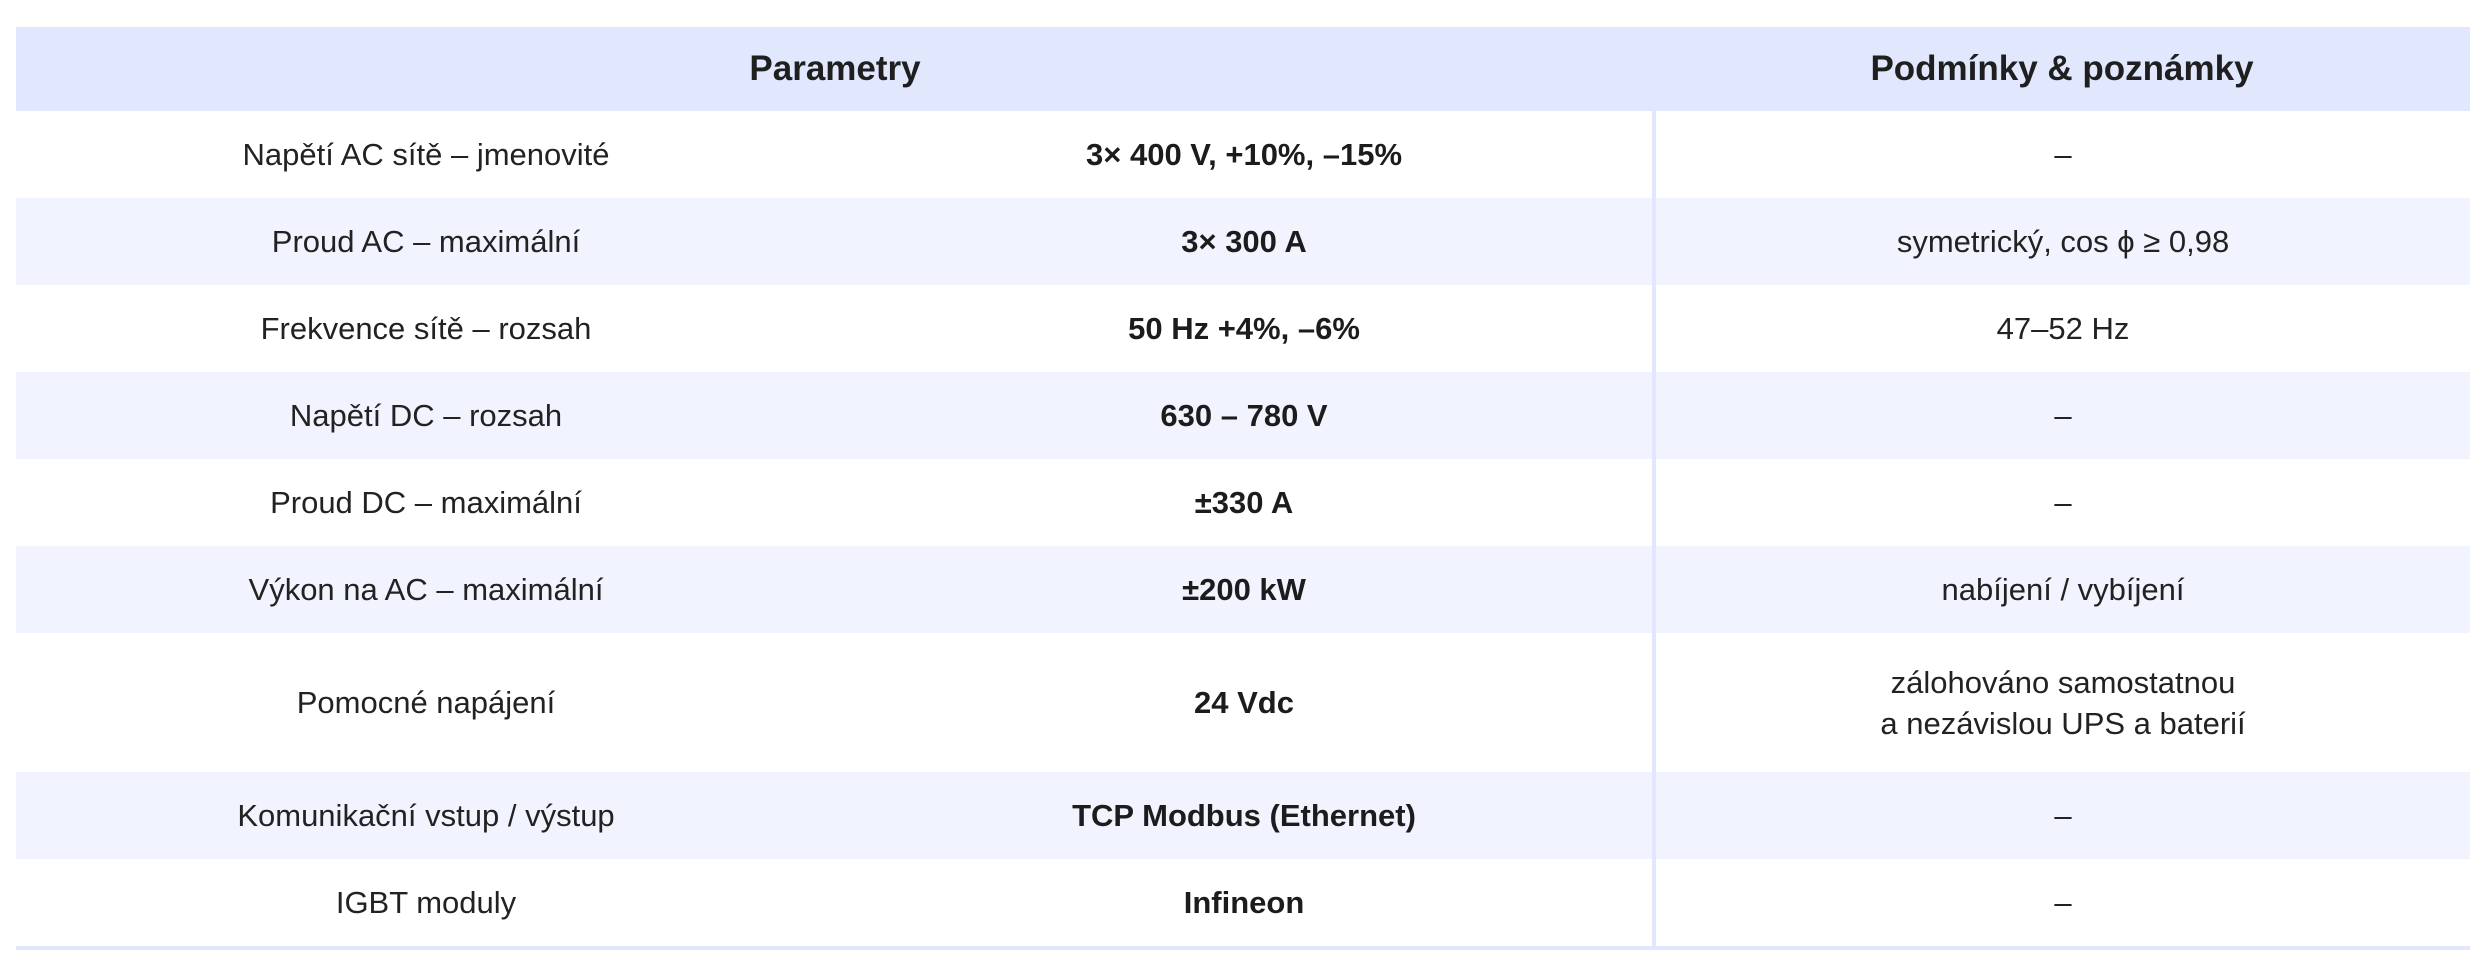  I want to click on value-cell: 24 Vdc, so click(1245, 702).